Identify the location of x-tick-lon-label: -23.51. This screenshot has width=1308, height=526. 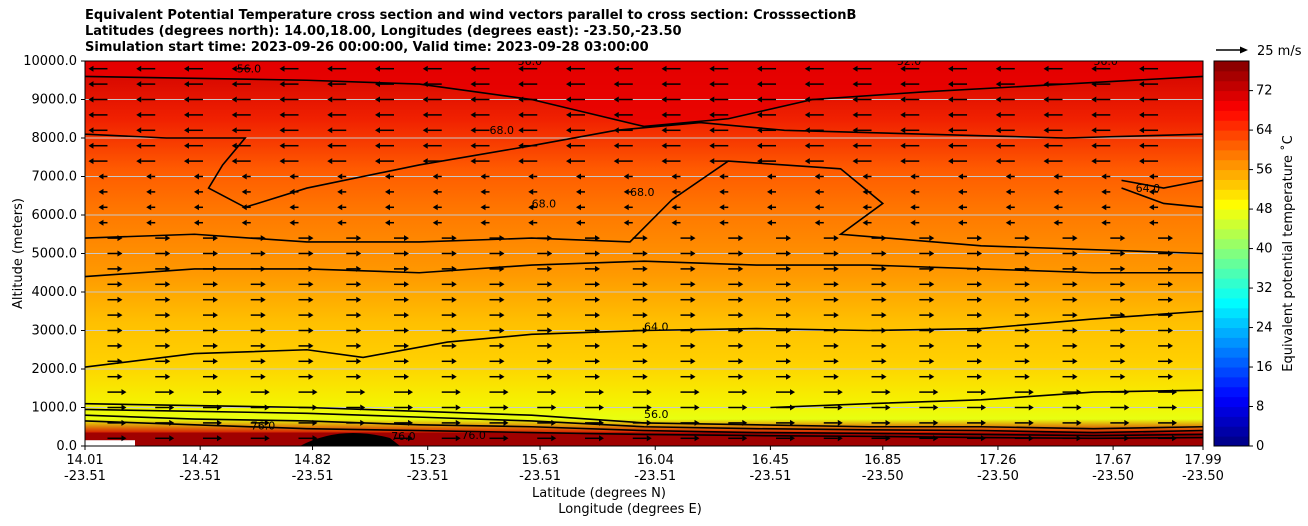
(85, 476).